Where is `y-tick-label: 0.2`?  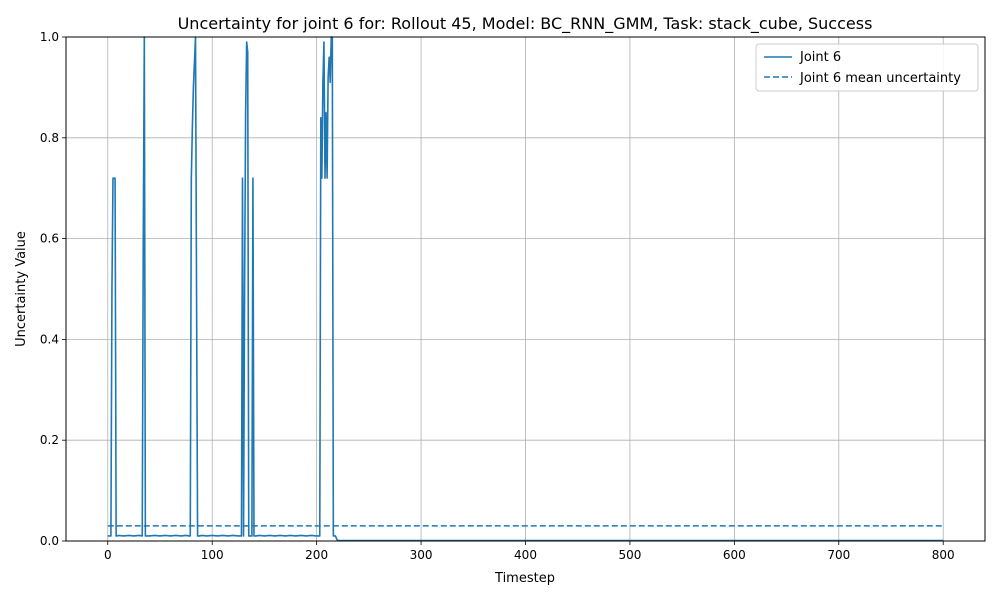
y-tick-label: 0.2 is located at coordinates (49, 440).